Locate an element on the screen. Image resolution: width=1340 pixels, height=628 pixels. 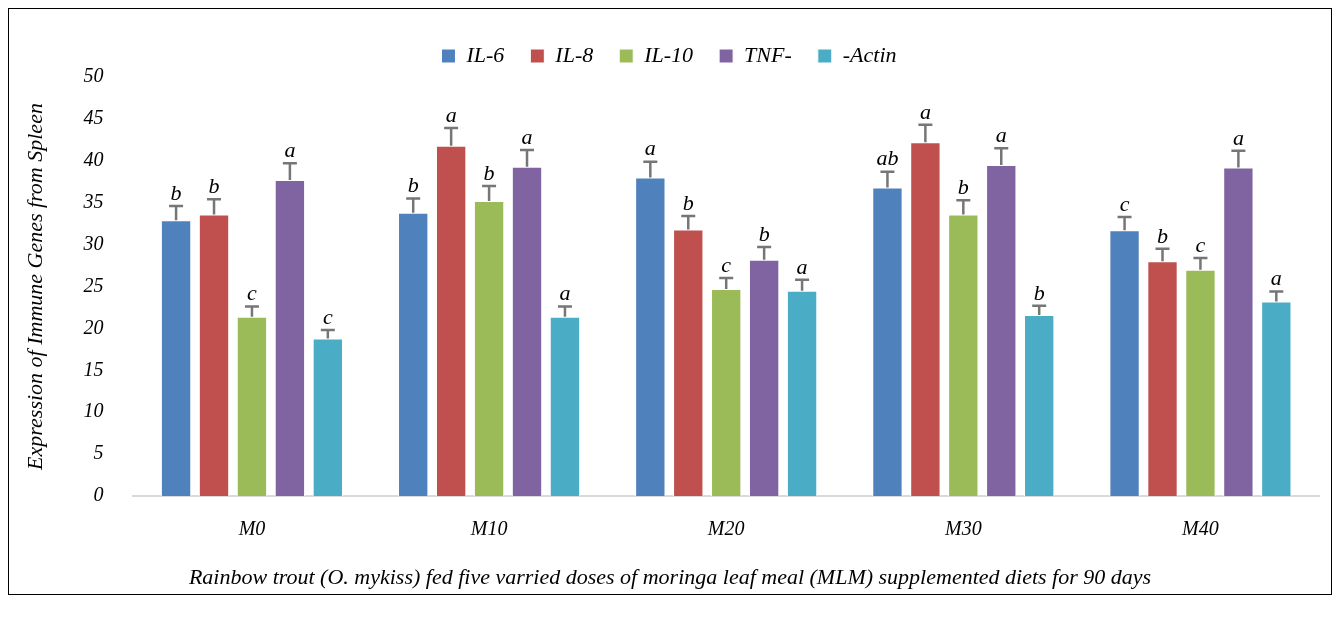
x-tick-label: M10 is located at coordinates (488, 528).